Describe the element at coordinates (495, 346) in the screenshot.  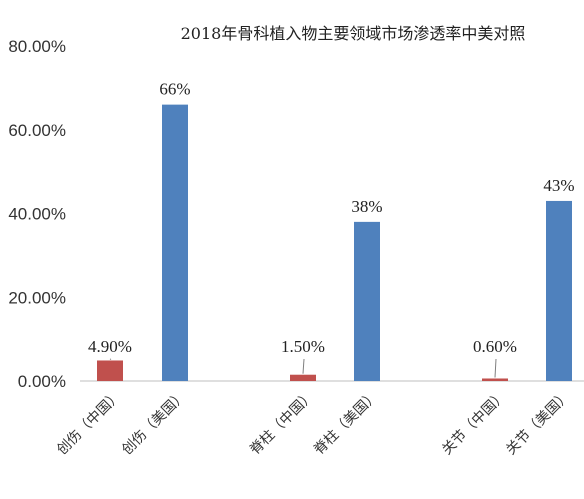
I see `data-label: 0.60%` at that location.